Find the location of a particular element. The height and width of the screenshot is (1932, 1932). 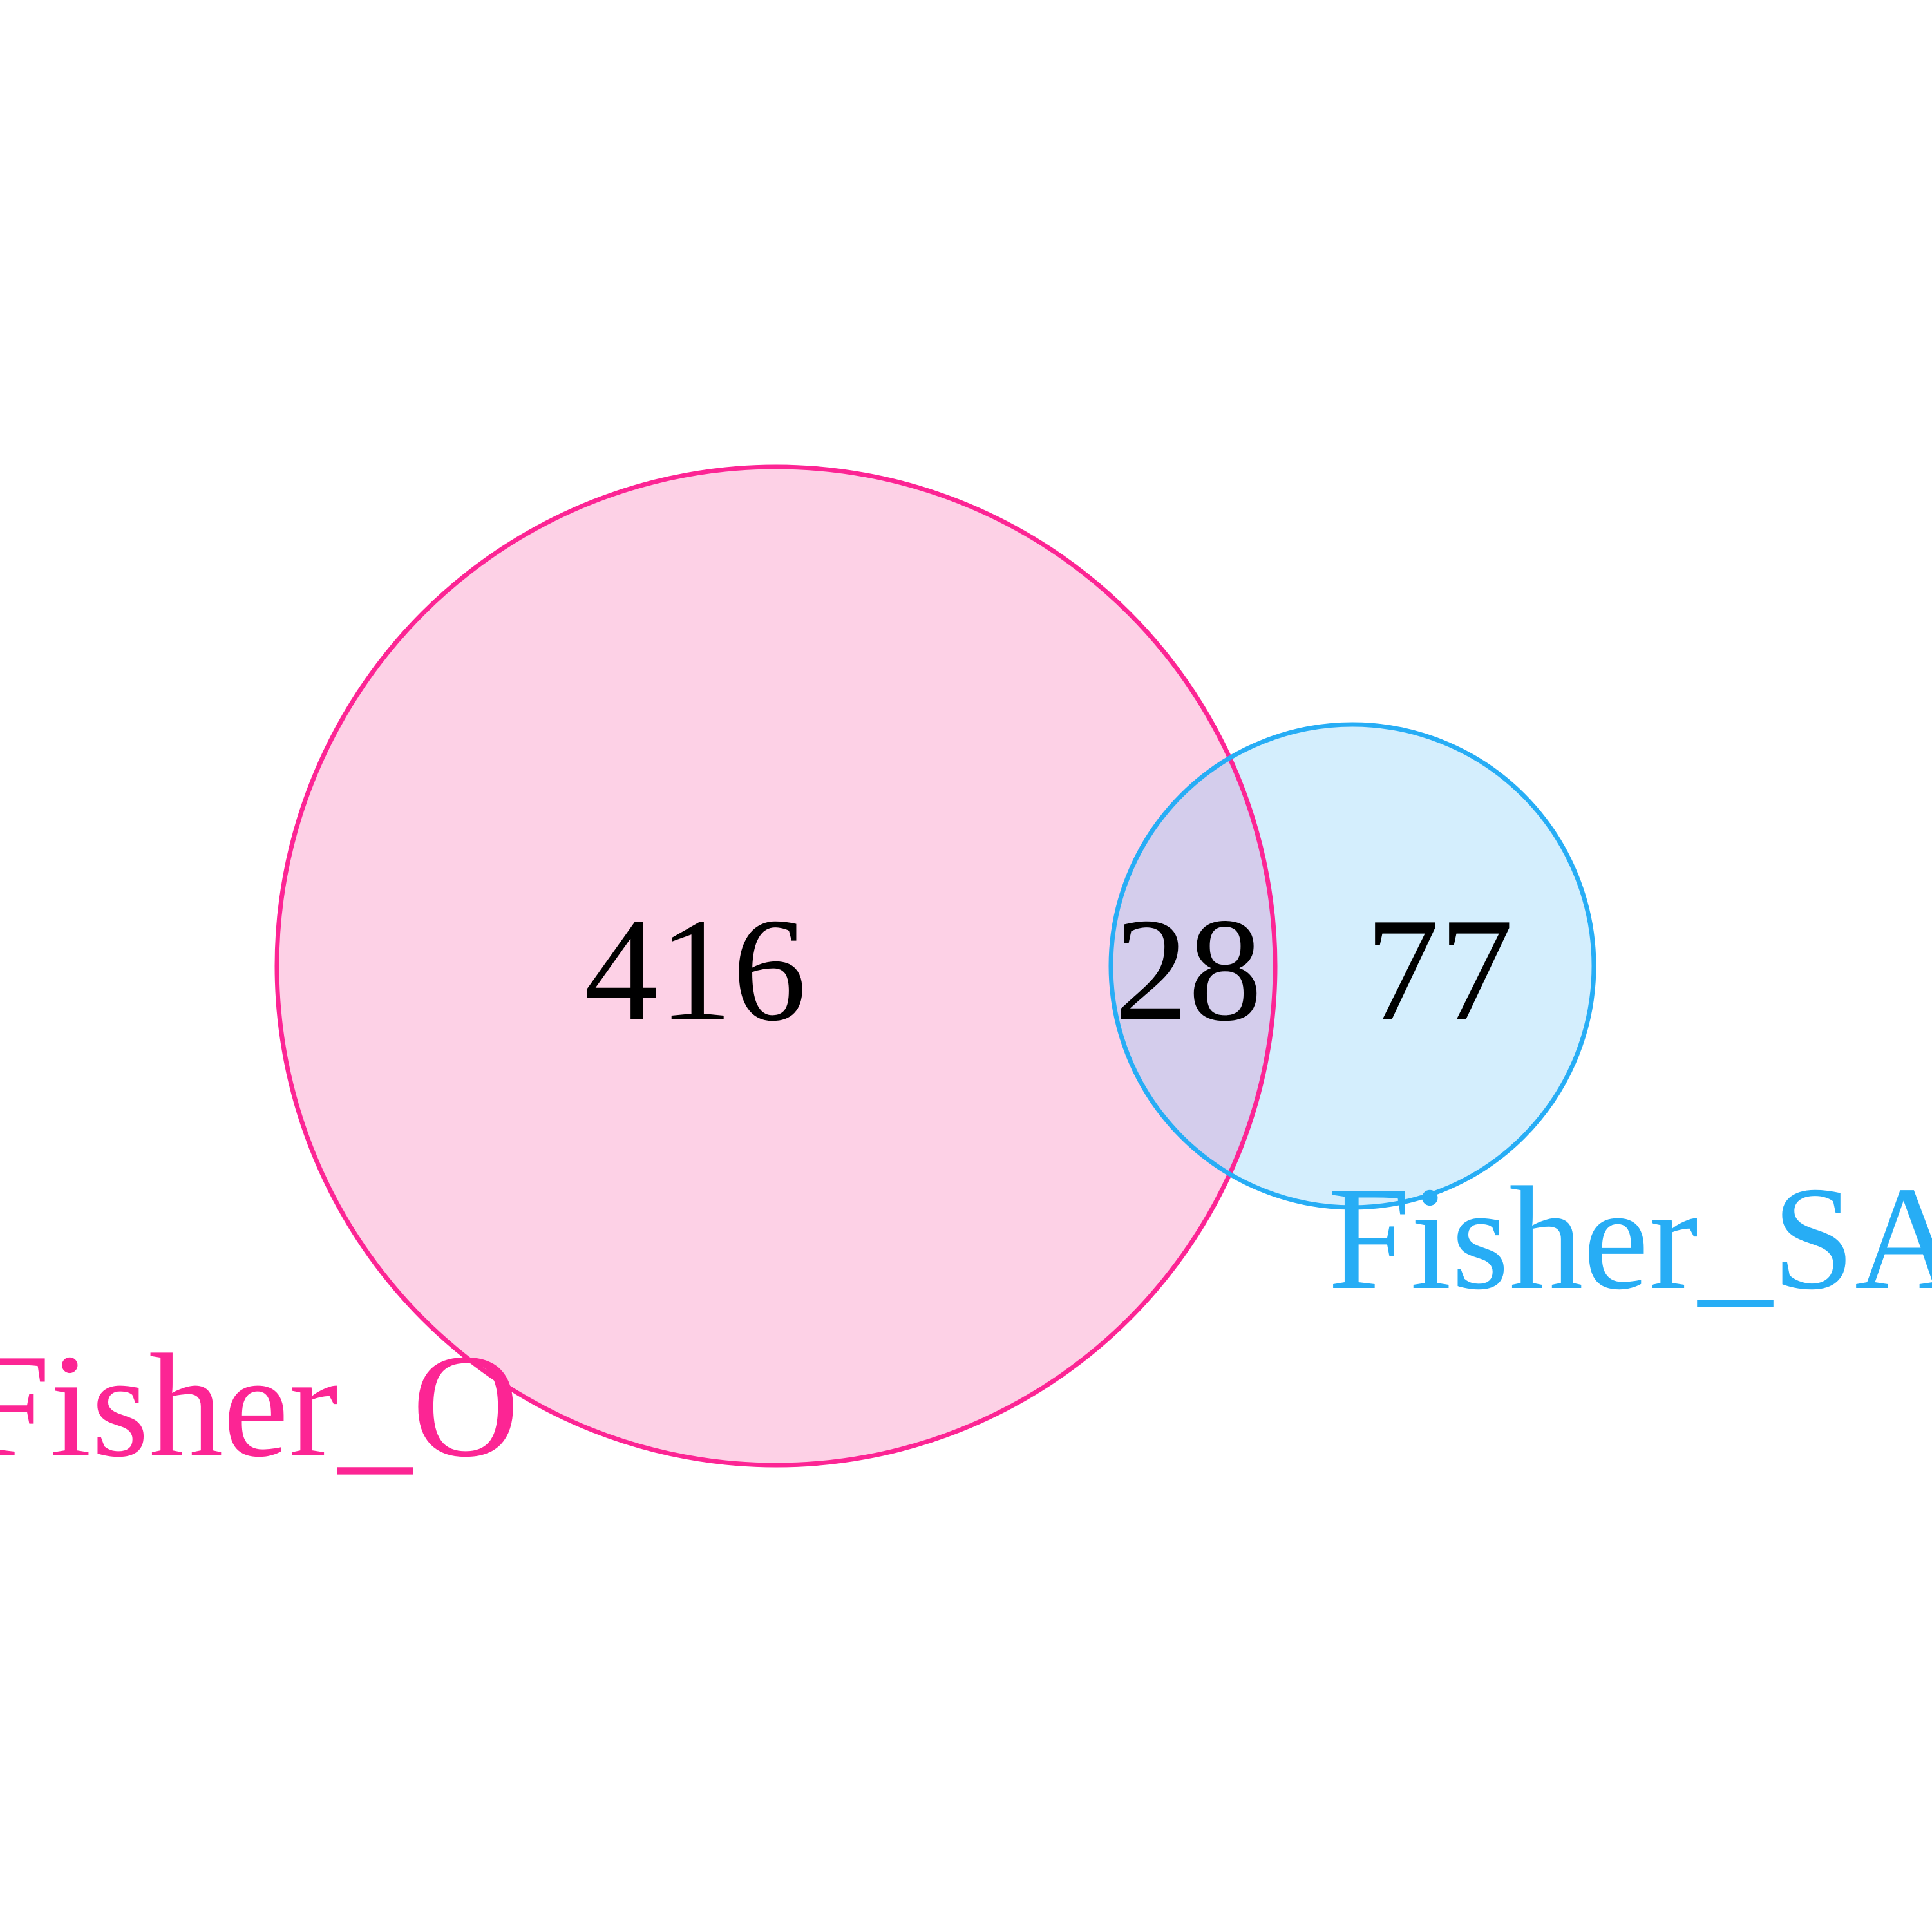

overlap-count: 28 is located at coordinates (1188, 970).